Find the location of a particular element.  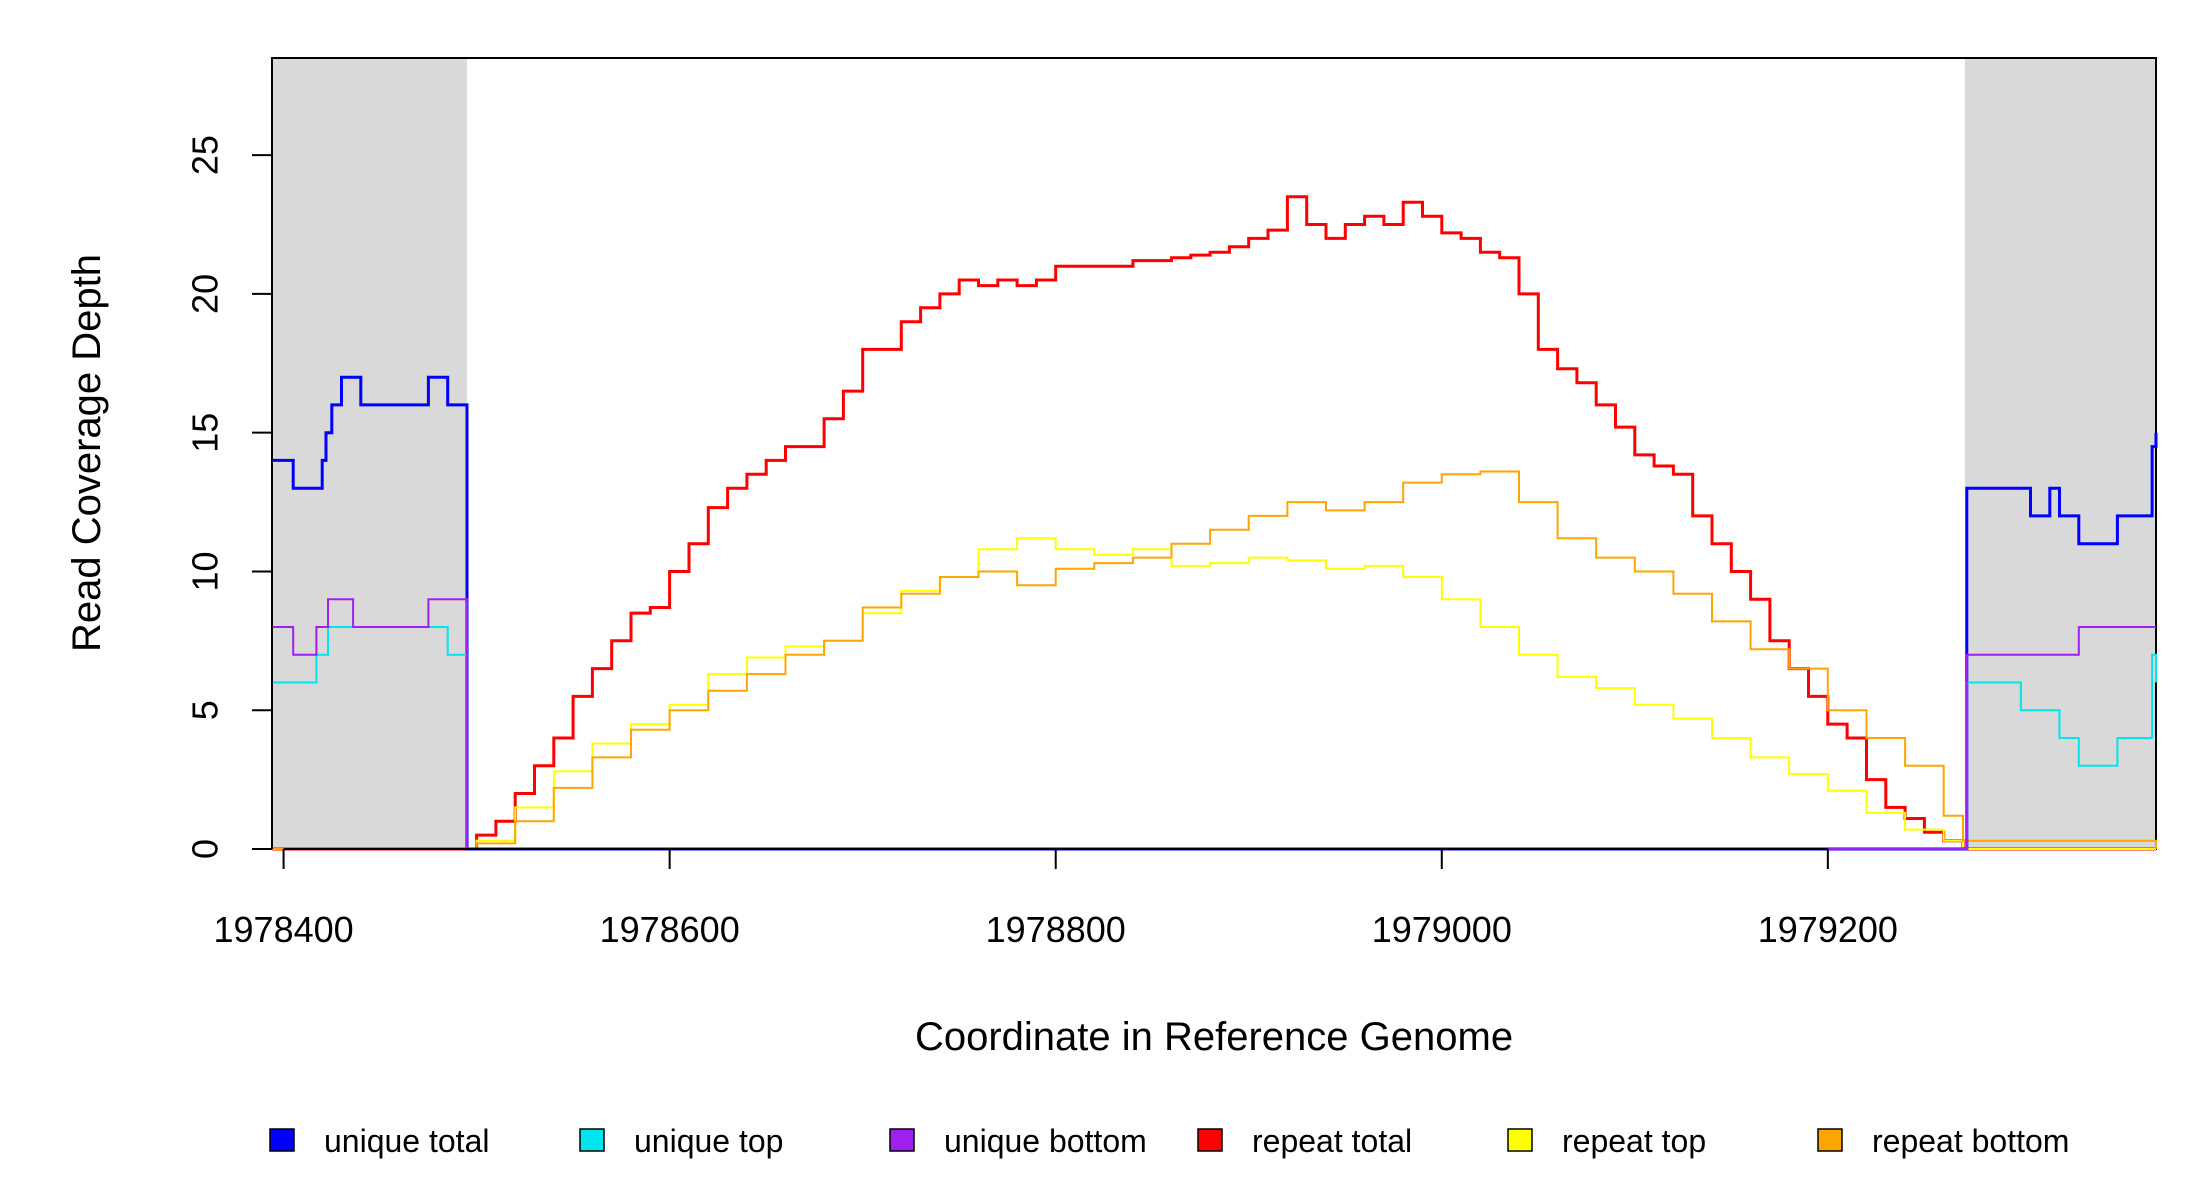

legend-label-unique-top: unique top is located at coordinates (708, 1141).